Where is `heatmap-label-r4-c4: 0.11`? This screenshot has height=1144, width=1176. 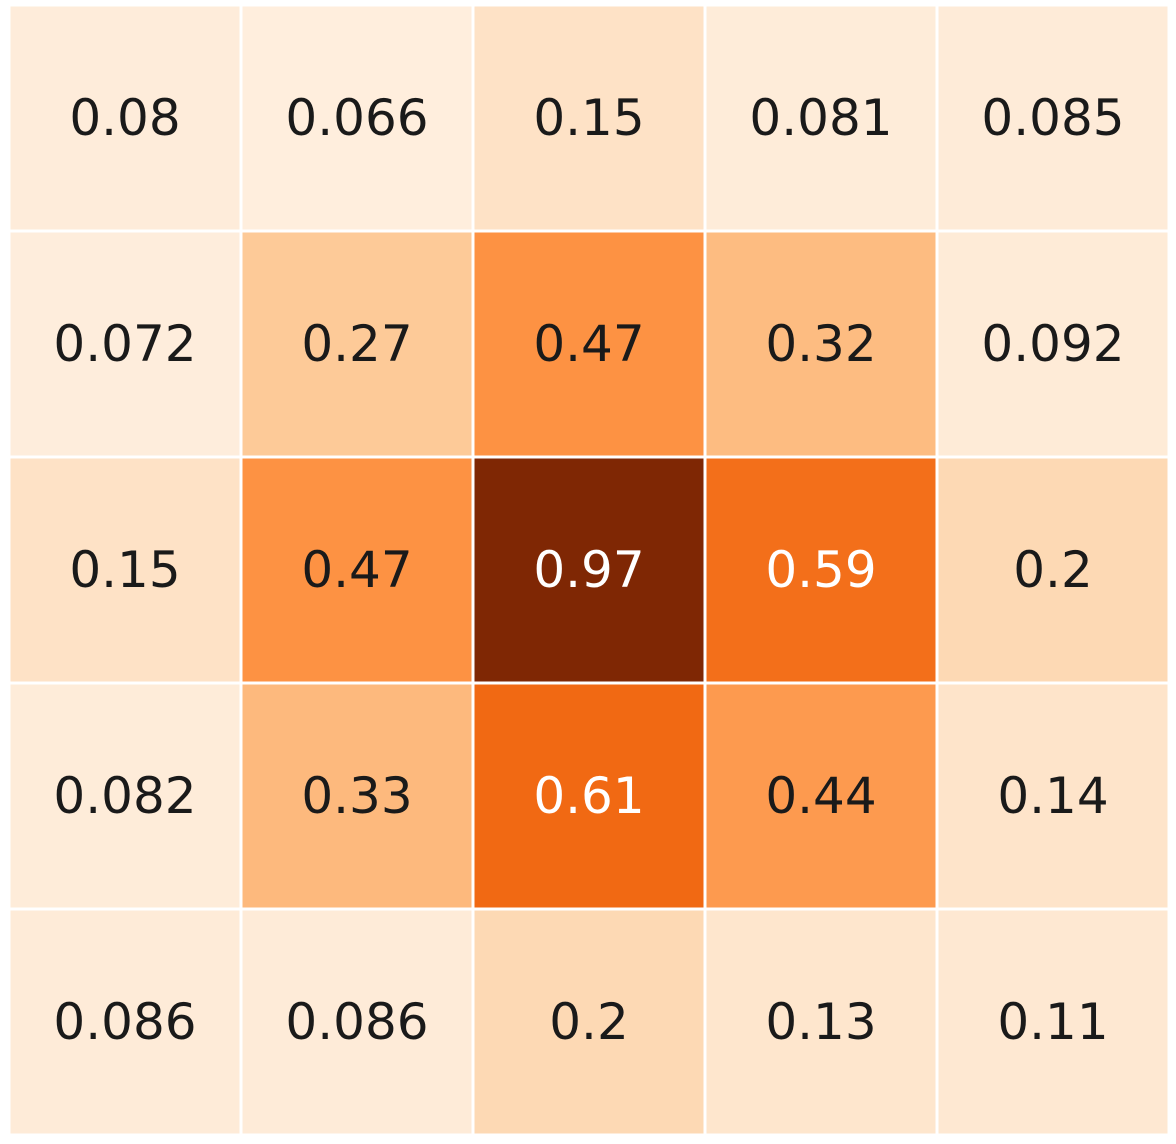
heatmap-label-r4-c4: 0.11 is located at coordinates (1052, 1022).